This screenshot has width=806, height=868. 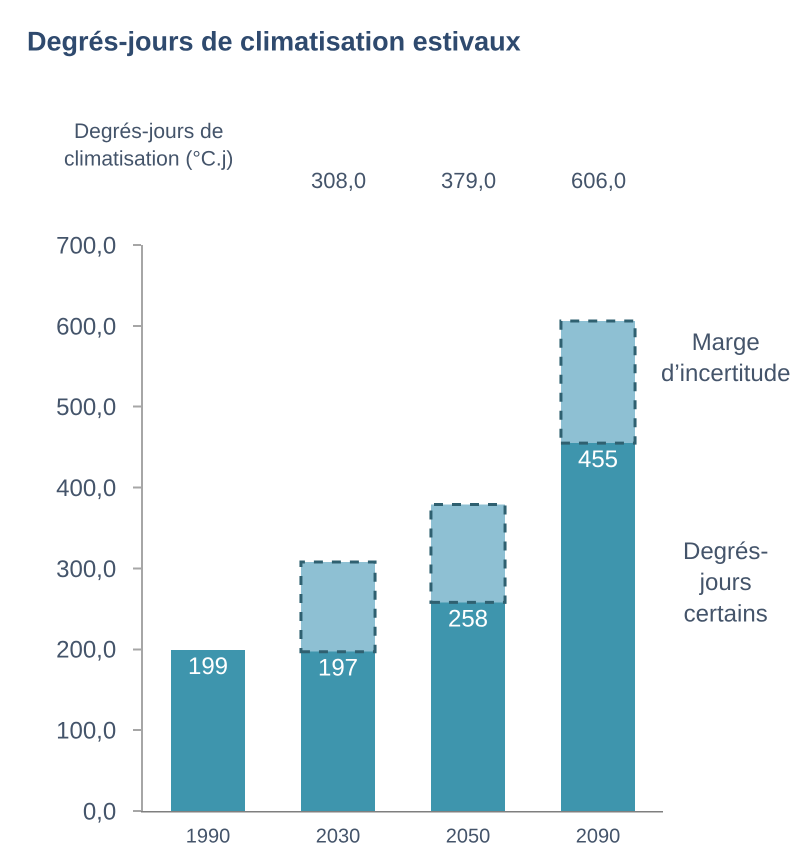 I want to click on y-tick-label: 0,0, so click(x=99, y=812).